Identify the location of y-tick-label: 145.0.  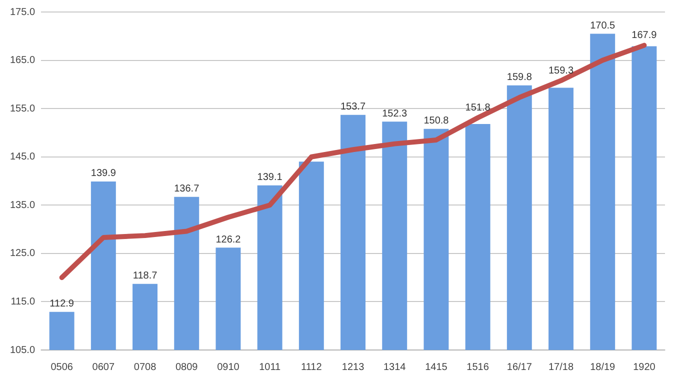
(23, 157).